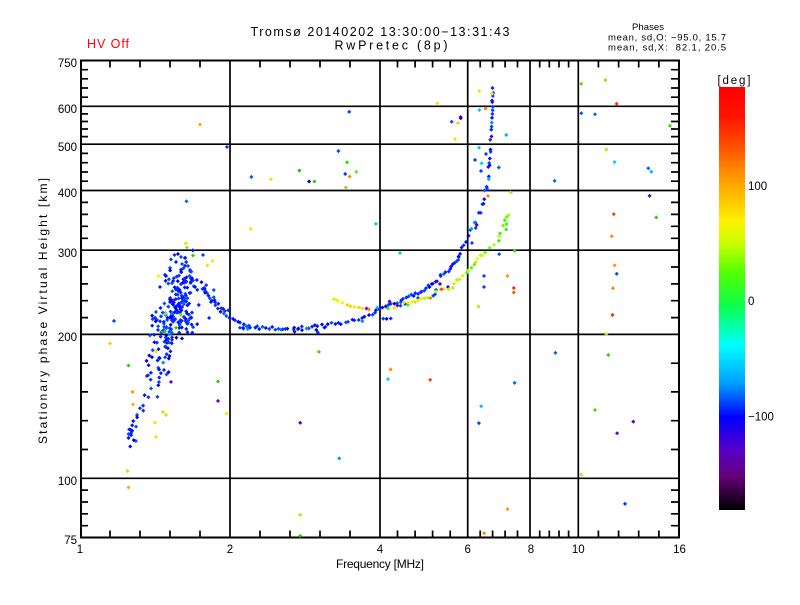  I want to click on svg-text: mean, sd,X: 82.1, 20.5, so click(667, 48).